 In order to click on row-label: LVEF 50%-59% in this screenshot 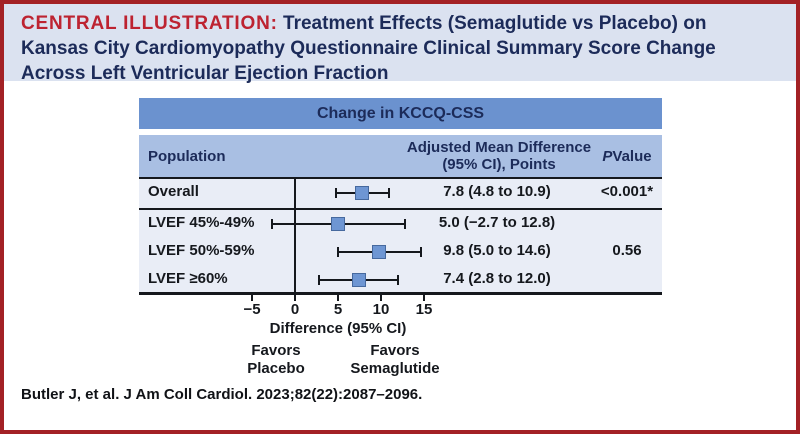, I will do `click(201, 250)`.